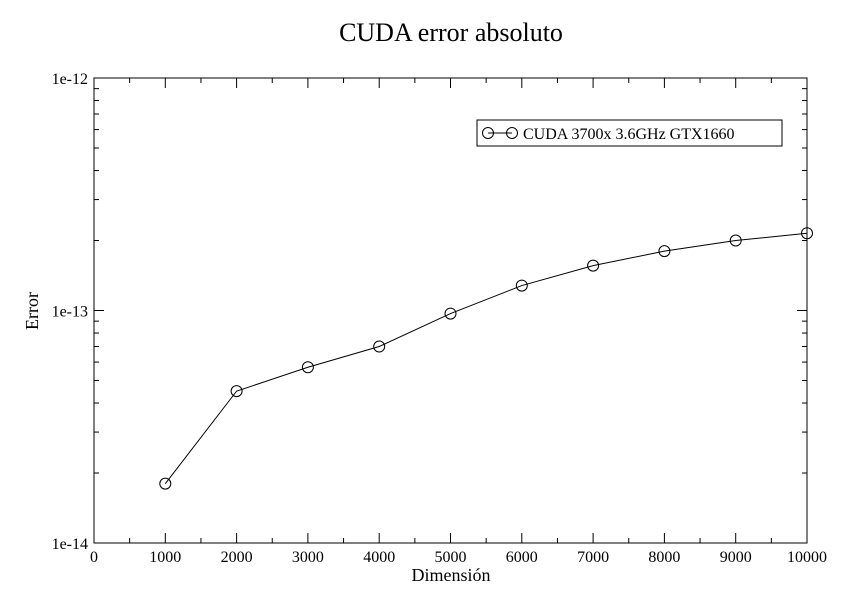 This screenshot has width=842, height=595. Describe the element at coordinates (664, 557) in the screenshot. I see `x-tick-label: 8000` at that location.